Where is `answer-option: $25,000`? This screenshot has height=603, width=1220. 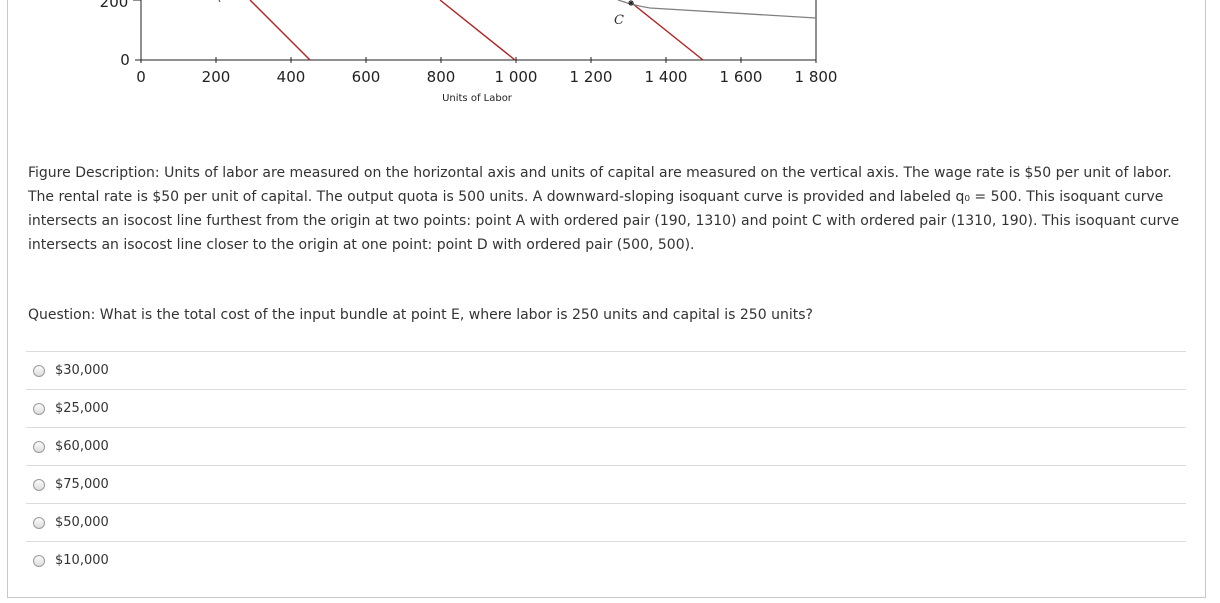 answer-option: $25,000 is located at coordinates (606, 408).